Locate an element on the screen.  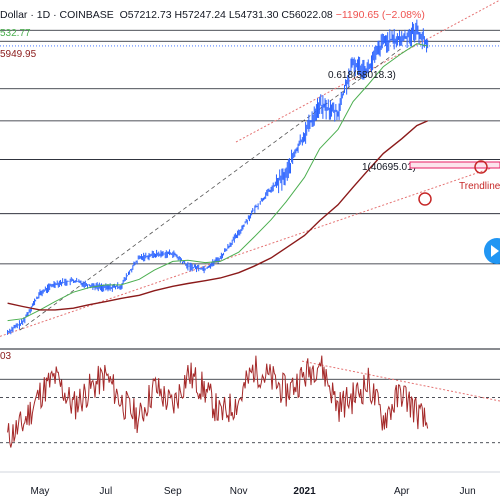
x-tick-label: Apr is located at coordinates (402, 491).